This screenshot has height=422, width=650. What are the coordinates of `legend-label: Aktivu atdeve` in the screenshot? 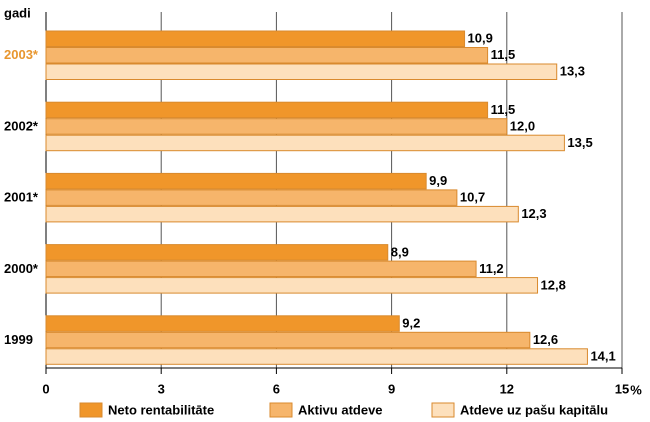 It's located at (340, 409).